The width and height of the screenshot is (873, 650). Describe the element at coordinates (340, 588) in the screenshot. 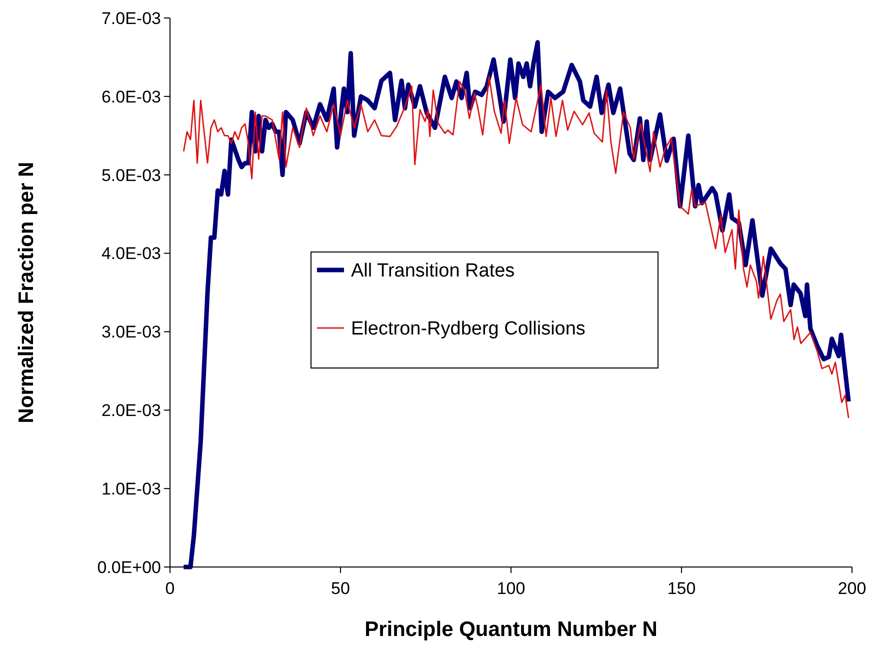

I see `x-tick-label: 50` at that location.